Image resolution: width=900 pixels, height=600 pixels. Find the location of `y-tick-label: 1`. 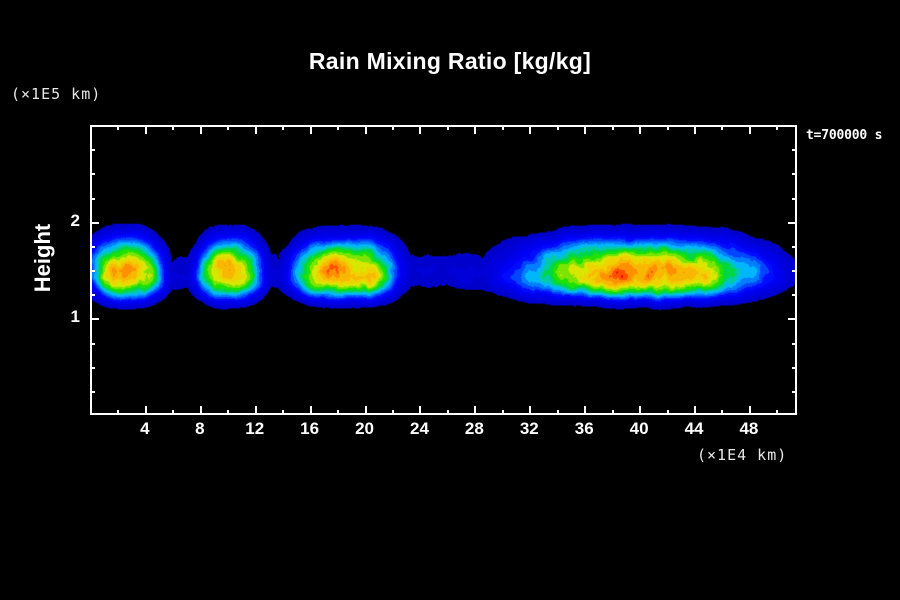

y-tick-label: 1 is located at coordinates (75, 317).